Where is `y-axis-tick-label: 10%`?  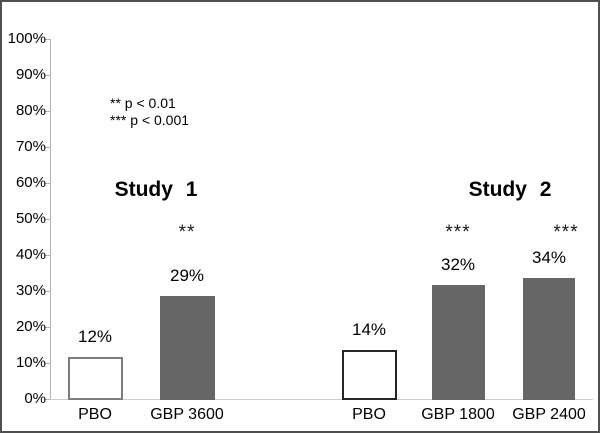 y-axis-tick-label: 10% is located at coordinates (30, 362).